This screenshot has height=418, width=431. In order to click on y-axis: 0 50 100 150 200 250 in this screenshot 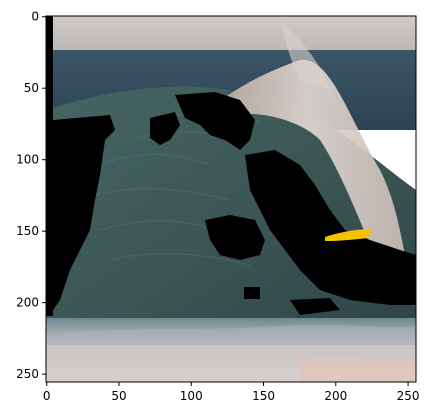, I will do `click(31, 195)`.